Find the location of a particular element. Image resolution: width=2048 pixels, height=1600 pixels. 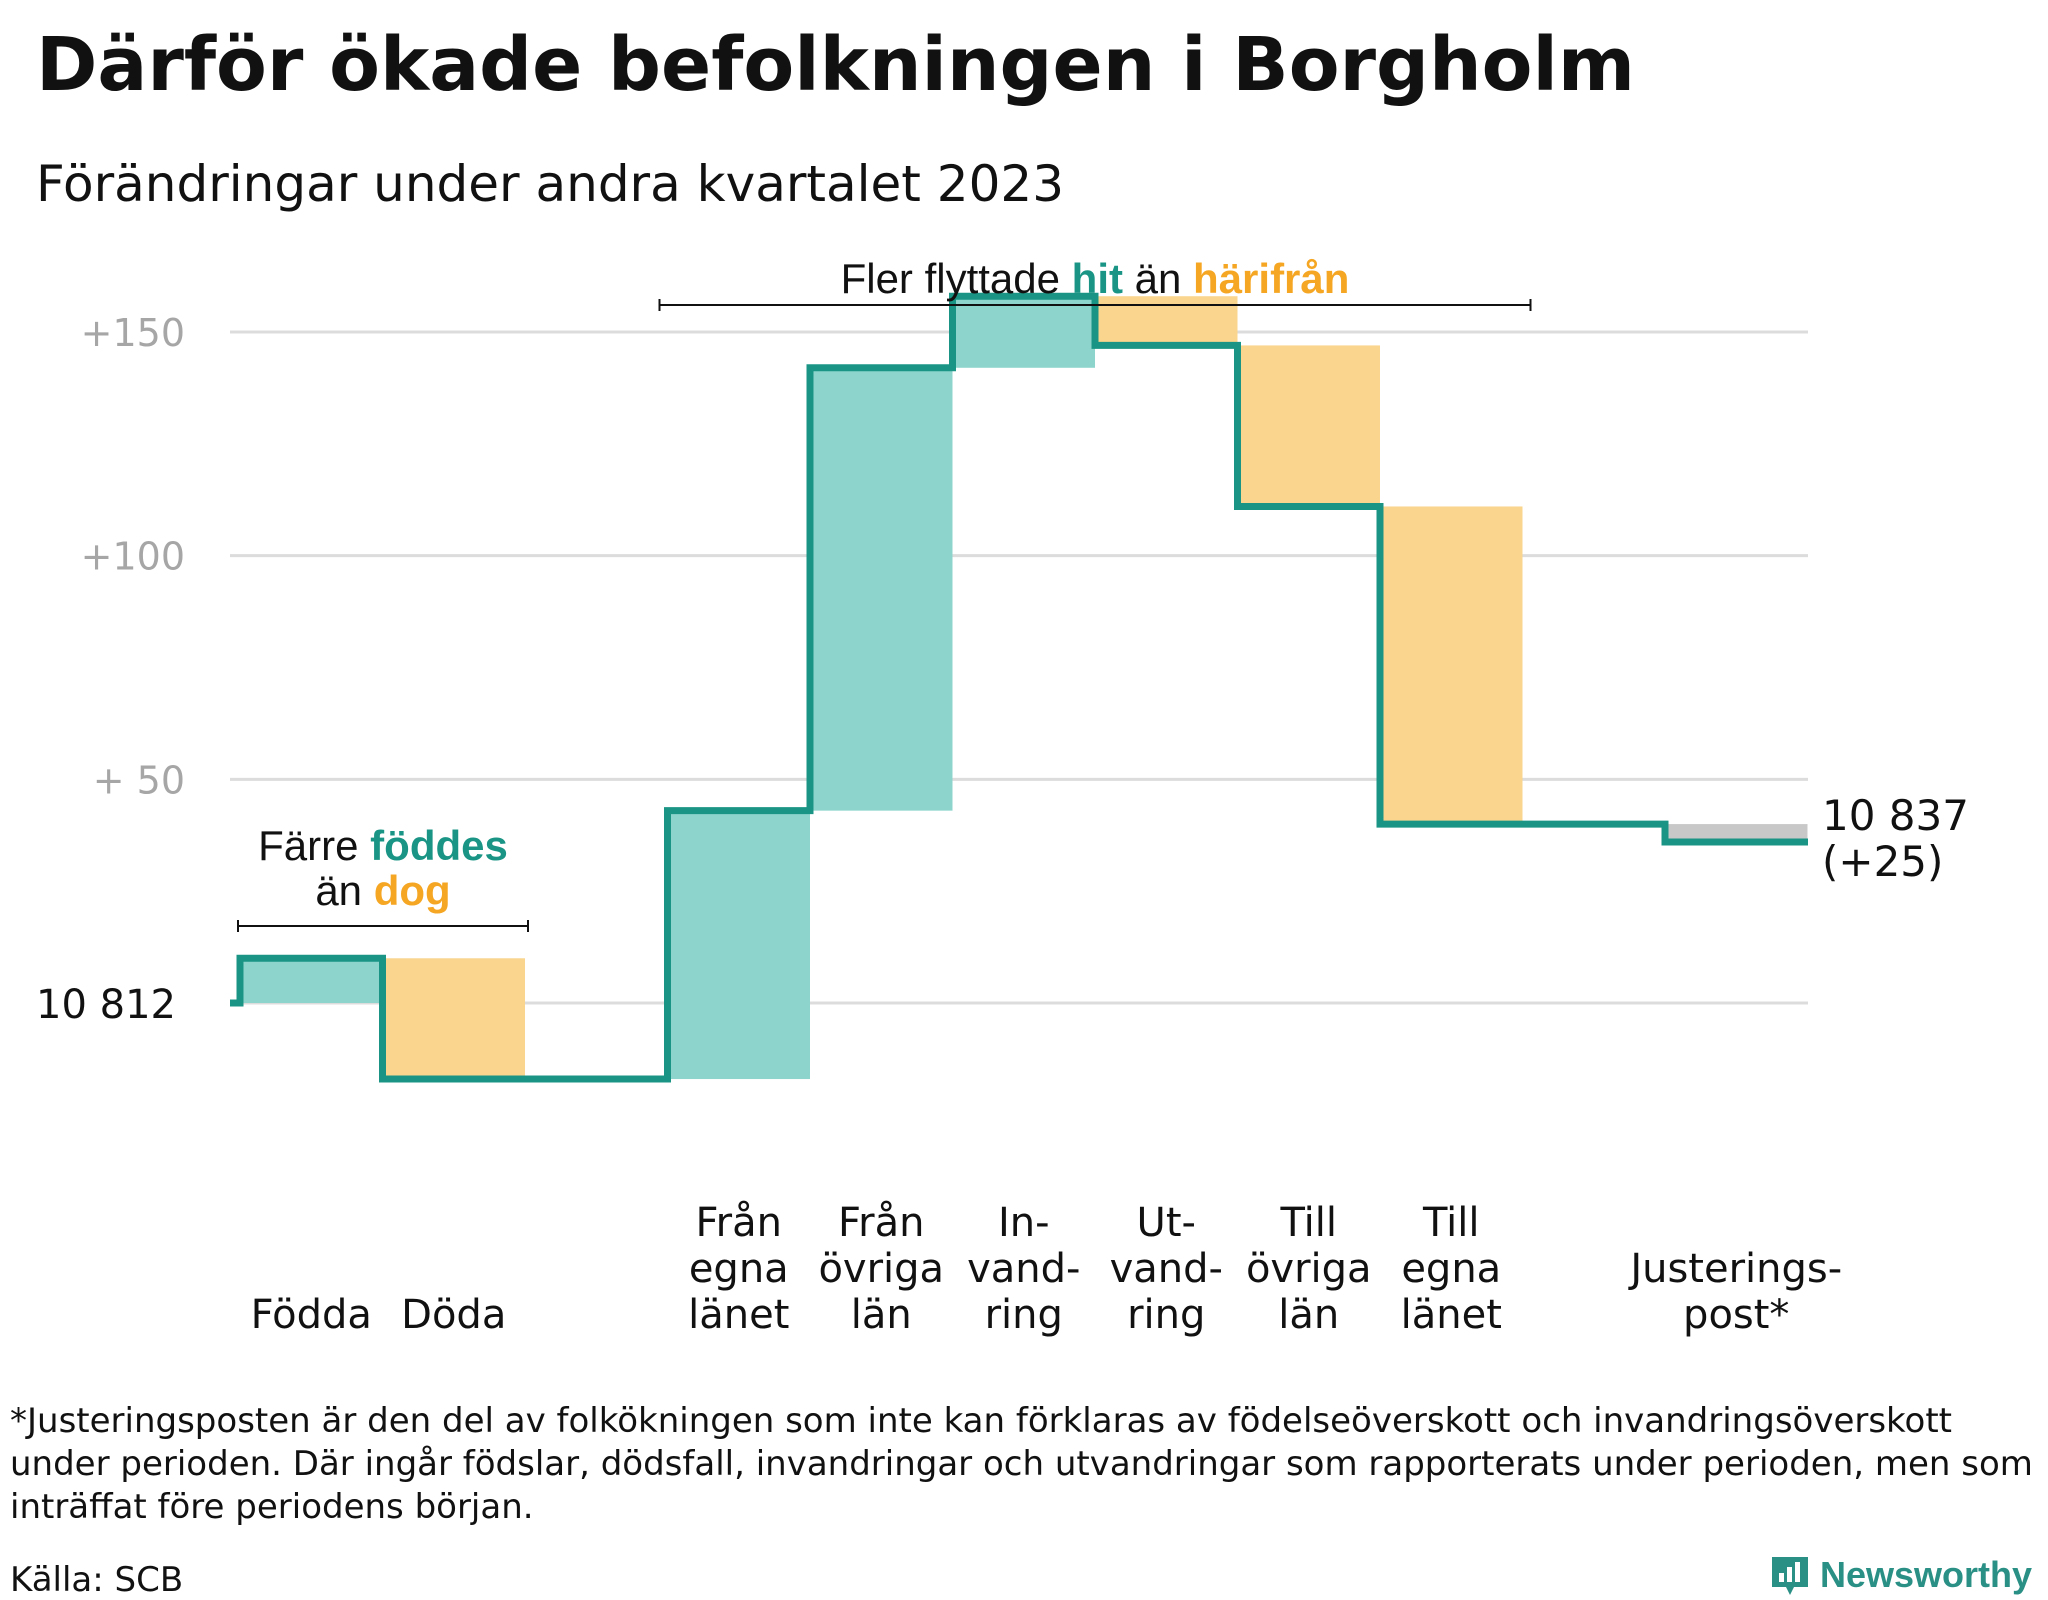

brand-logo: Newsworthy is located at coordinates (1900, 1575).